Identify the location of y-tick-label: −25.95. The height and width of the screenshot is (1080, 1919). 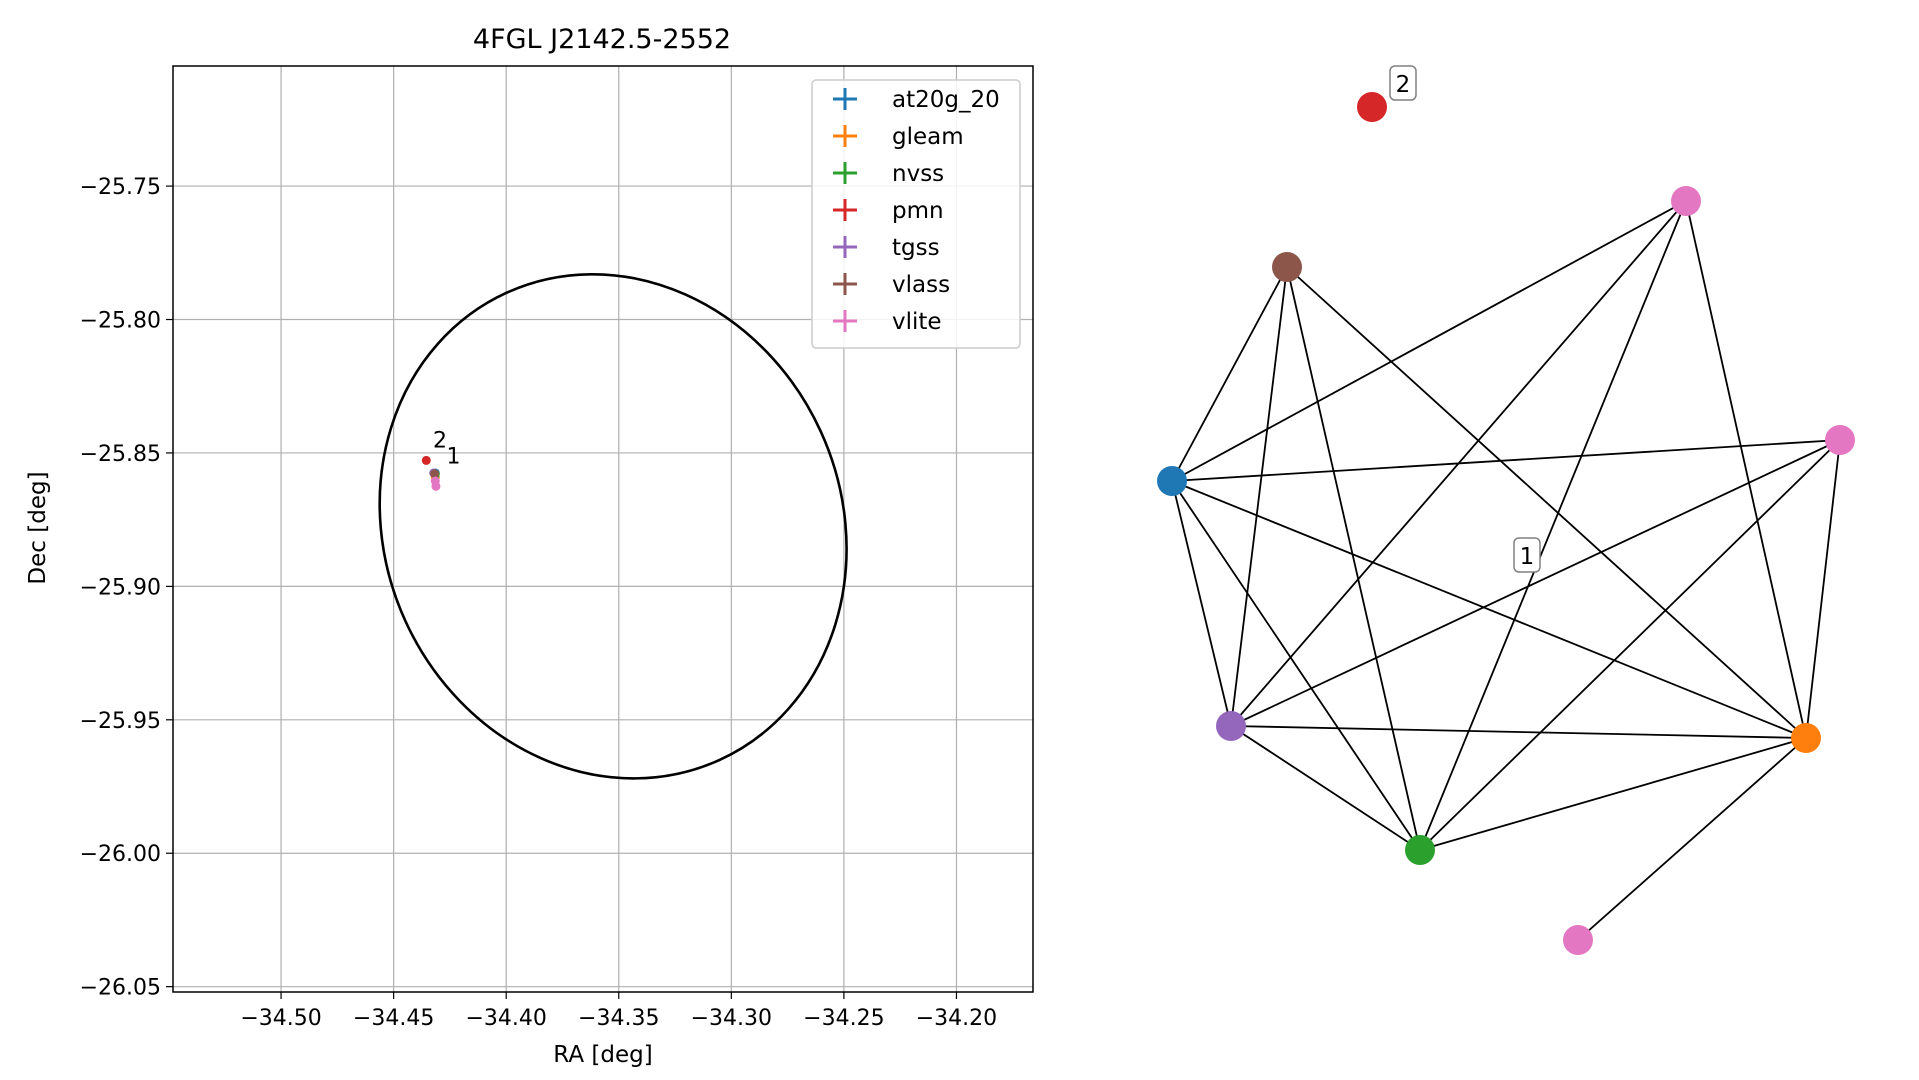
(120, 721).